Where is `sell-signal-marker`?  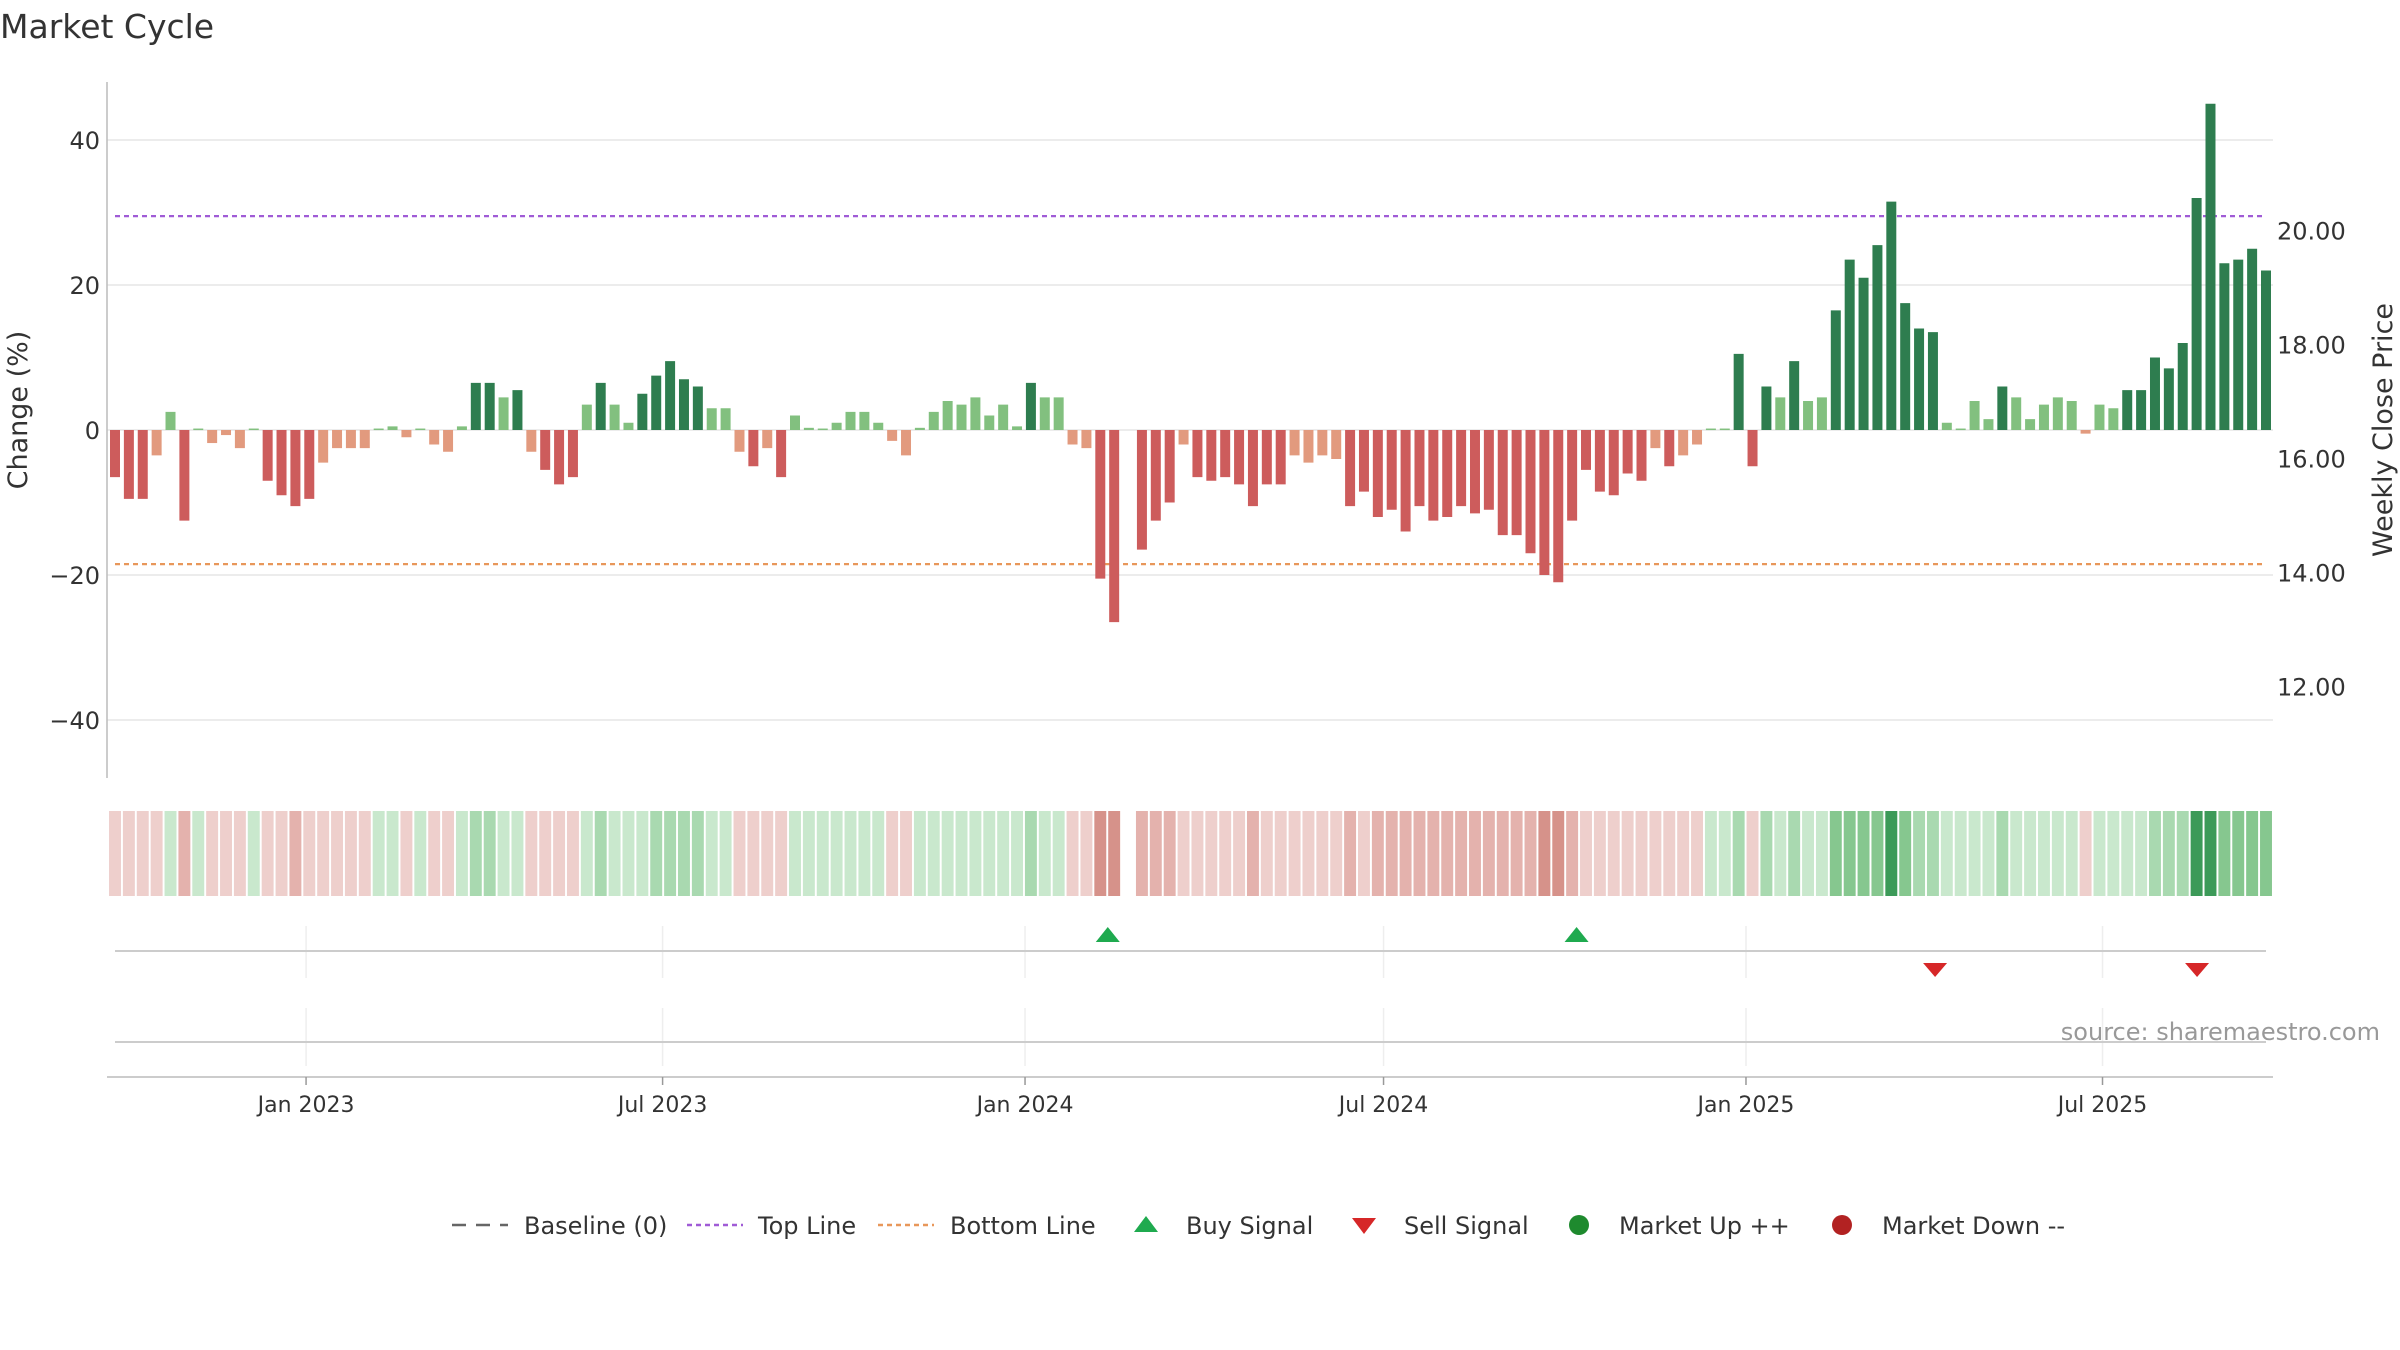 sell-signal-marker is located at coordinates (1935, 970).